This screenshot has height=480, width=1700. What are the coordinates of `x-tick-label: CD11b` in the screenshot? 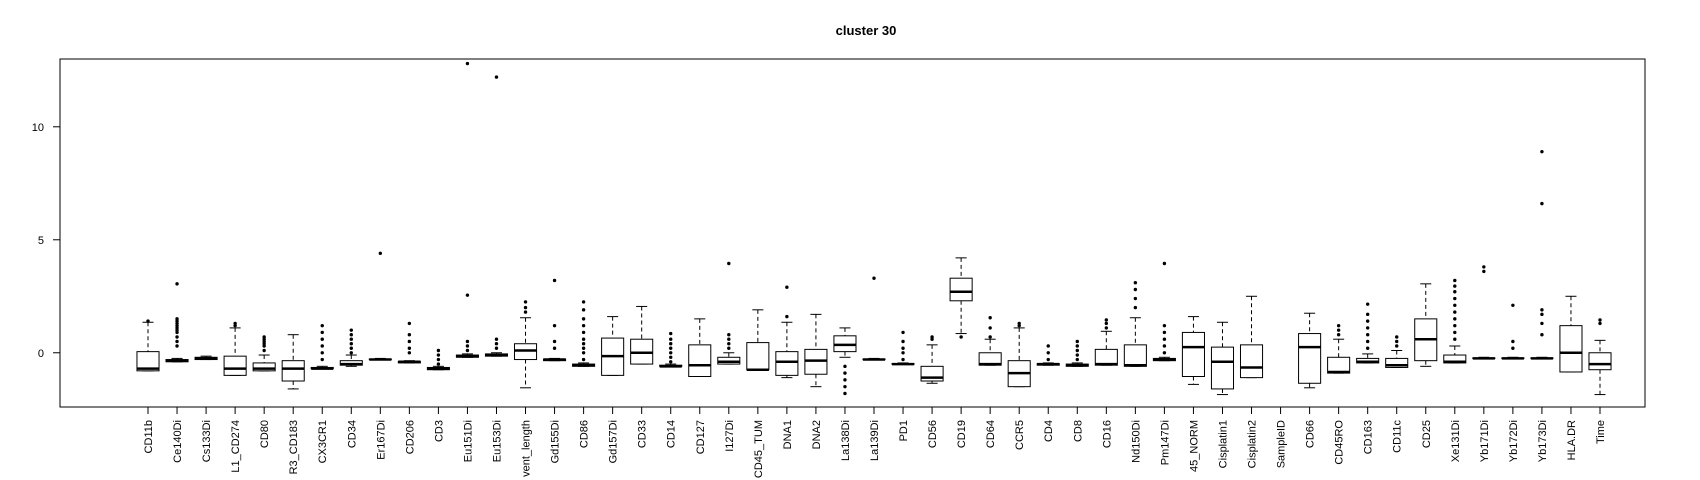 It's located at (149, 436).